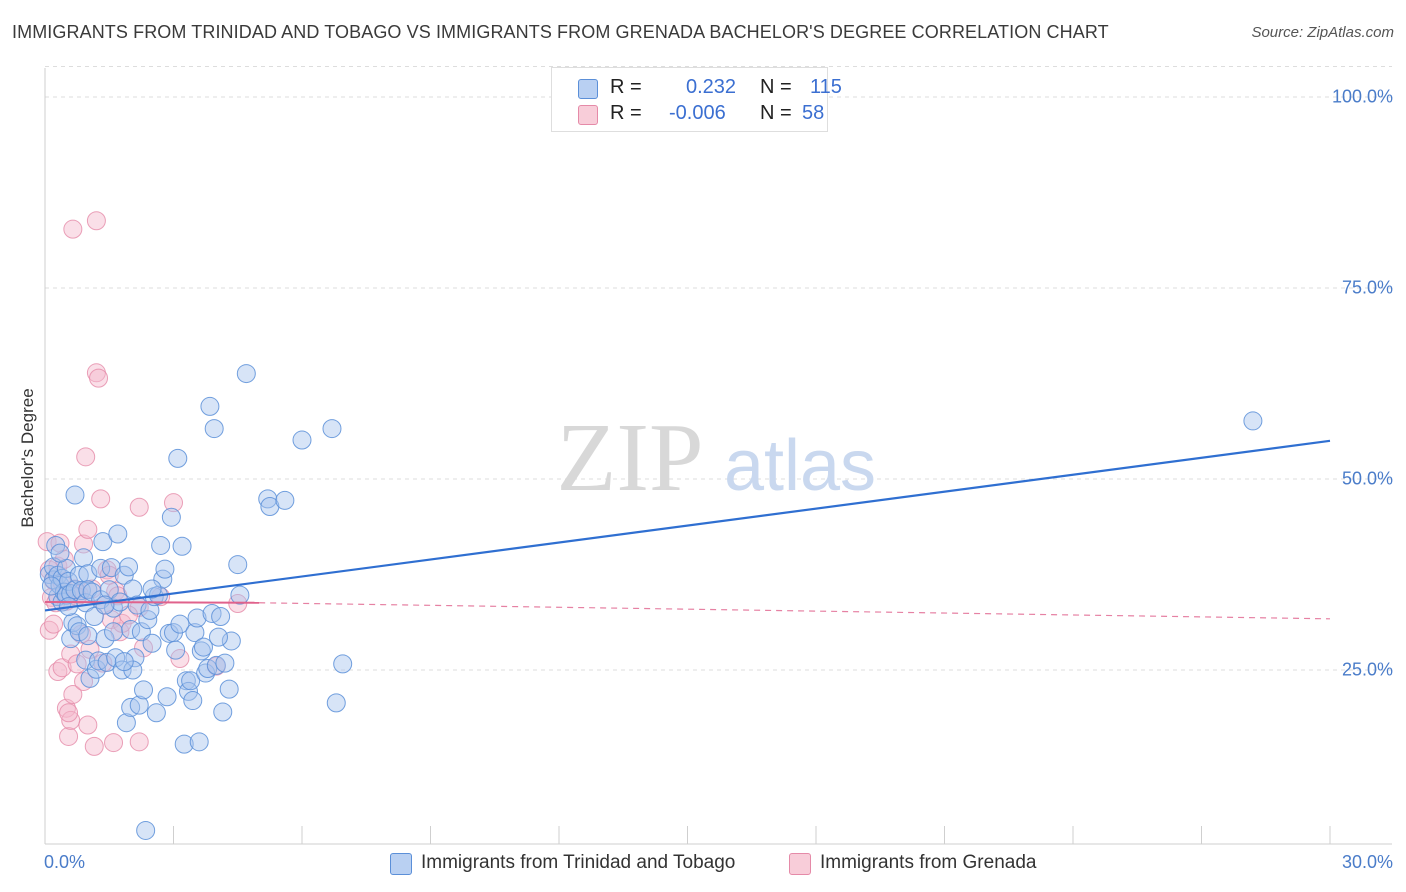 The image size is (1406, 892). What do you see at coordinates (697, 113) in the screenshot?
I see `legend-r-value-b: -0.006` at bounding box center [697, 113].